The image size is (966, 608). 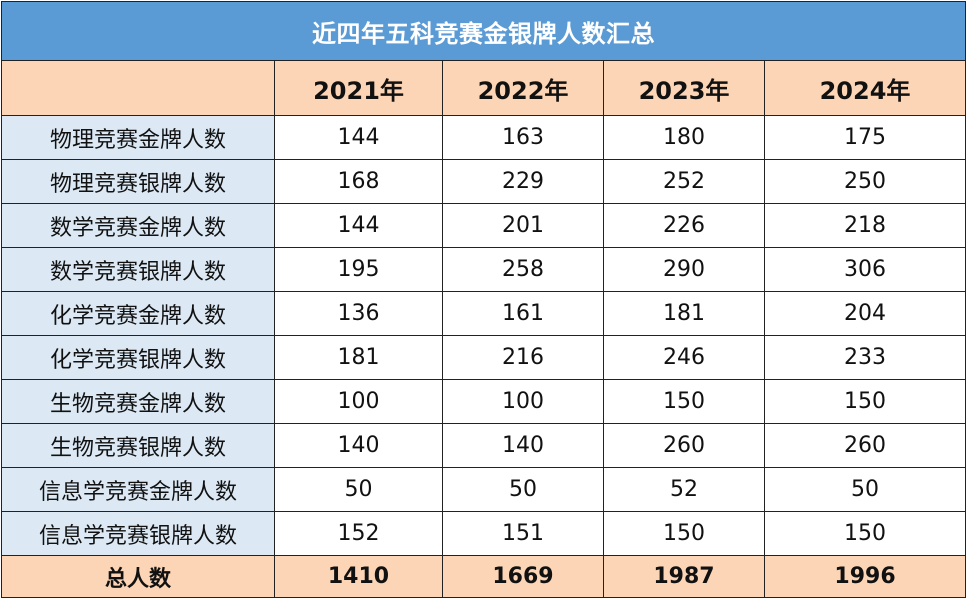 What do you see at coordinates (684, 576) in the screenshot?
I see `total-value: 1987` at bounding box center [684, 576].